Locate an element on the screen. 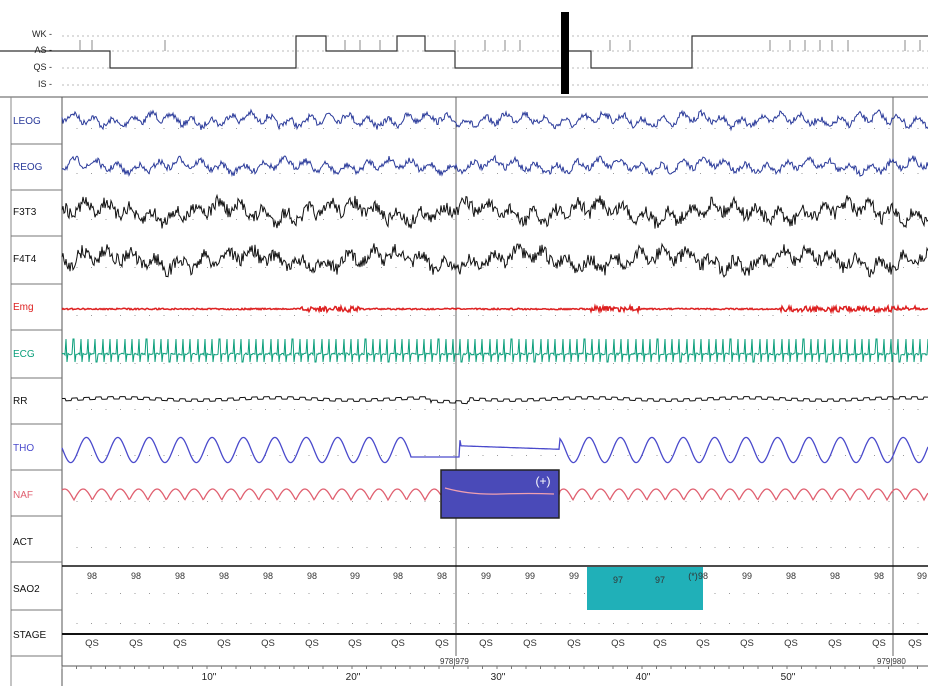 Image resolution: width=928 pixels, height=686 pixels. desaturation-event-box is located at coordinates (645, 588).